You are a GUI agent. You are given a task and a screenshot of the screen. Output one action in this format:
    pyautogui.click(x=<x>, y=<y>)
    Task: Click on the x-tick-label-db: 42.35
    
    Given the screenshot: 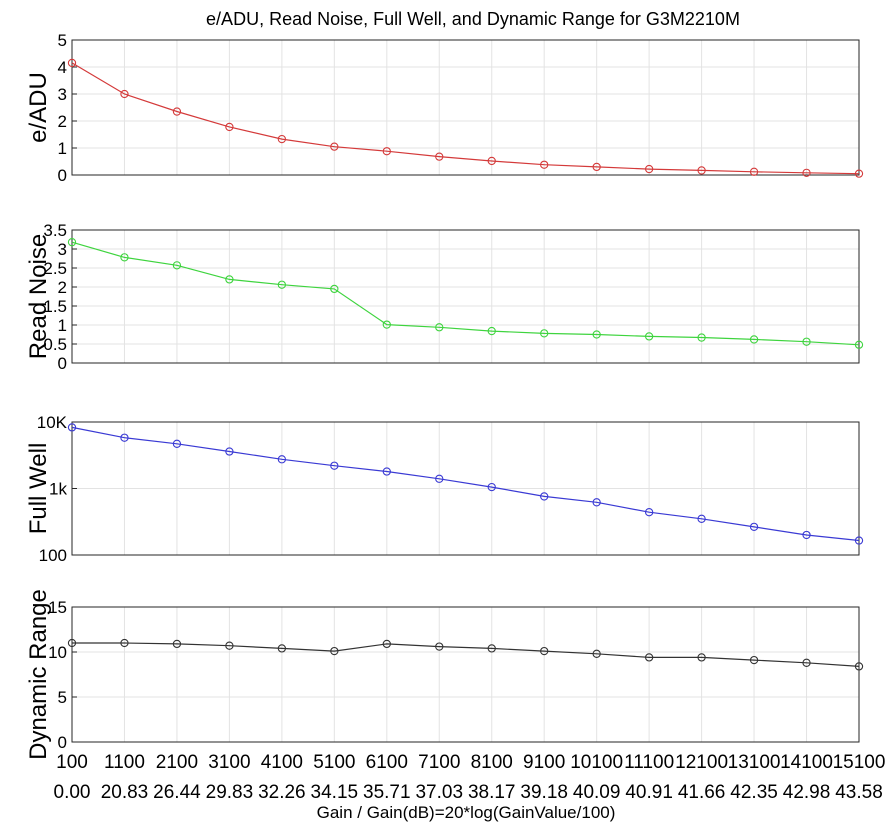 What is the action you would take?
    pyautogui.click(x=754, y=792)
    